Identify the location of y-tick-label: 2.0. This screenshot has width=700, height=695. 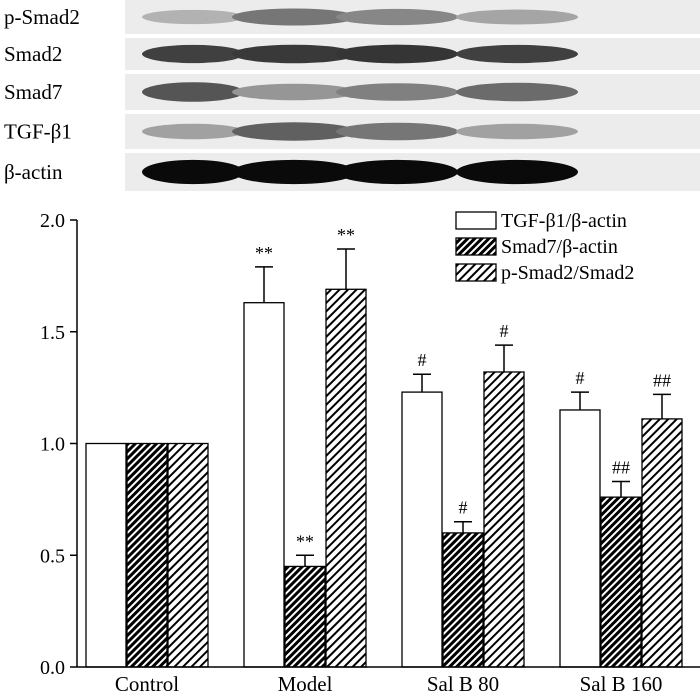
(52, 221).